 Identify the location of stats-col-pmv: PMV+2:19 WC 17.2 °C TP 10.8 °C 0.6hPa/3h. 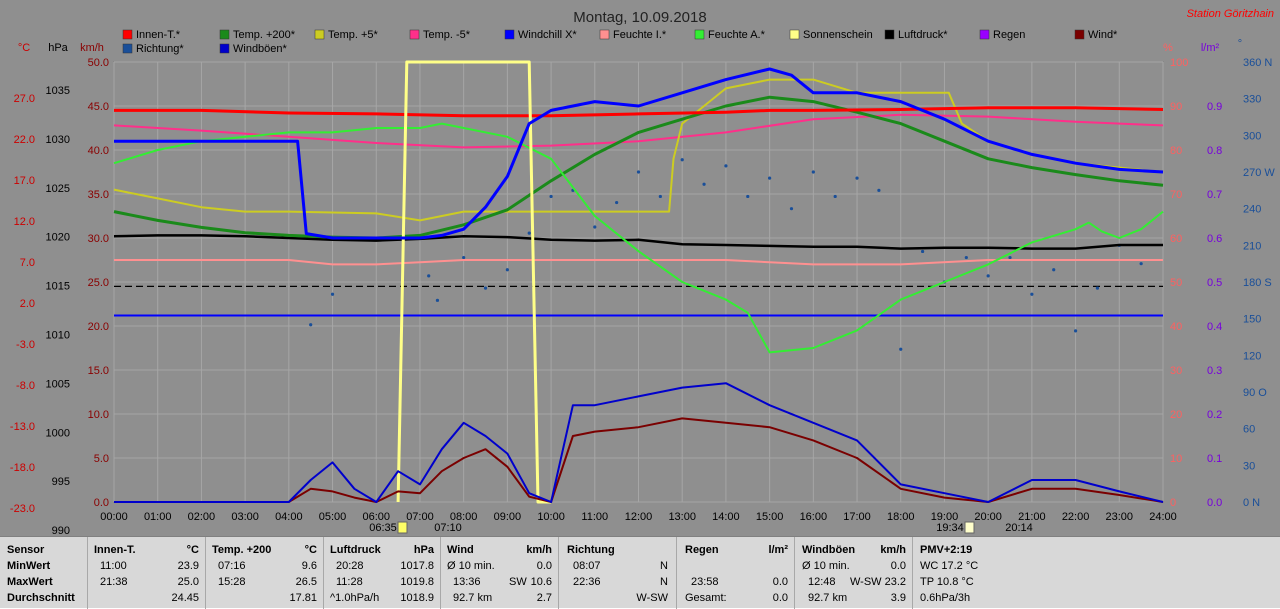
(1096, 573).